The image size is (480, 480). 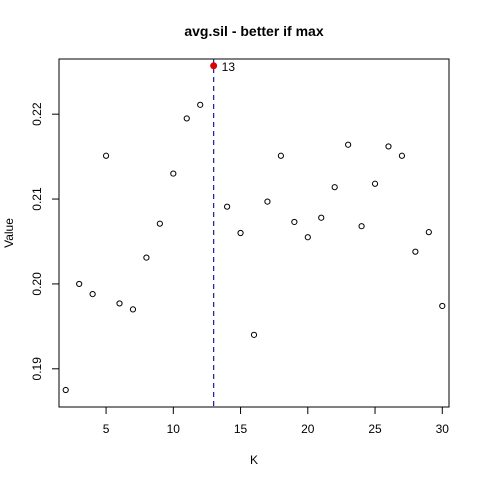 What do you see at coordinates (106, 429) in the screenshot?
I see `x-tick-label: 5` at bounding box center [106, 429].